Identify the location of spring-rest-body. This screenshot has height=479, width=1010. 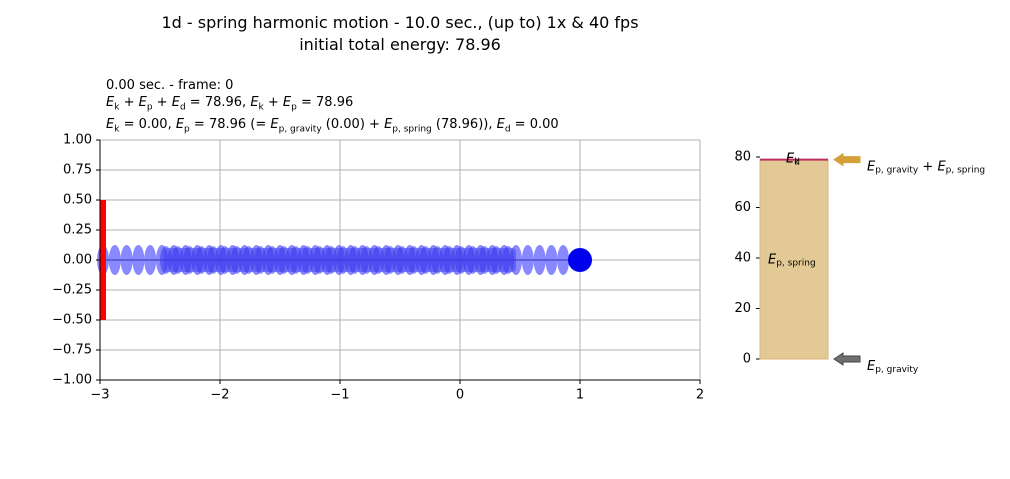
(340, 260).